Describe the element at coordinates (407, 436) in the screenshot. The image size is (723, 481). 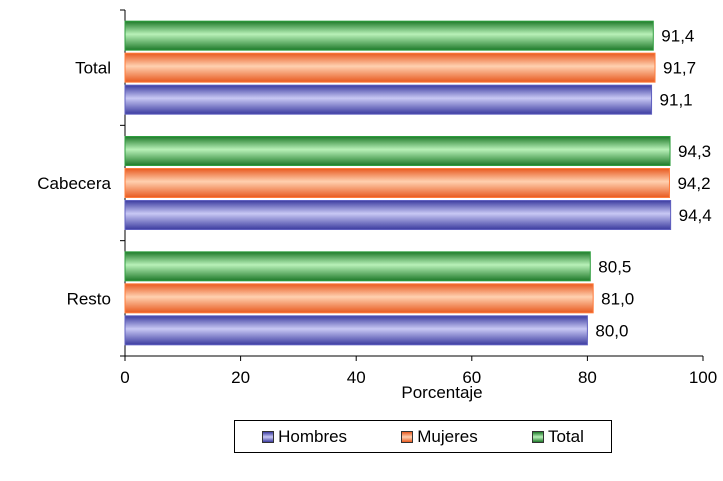
I see `legend-swatch-mujeres` at that location.